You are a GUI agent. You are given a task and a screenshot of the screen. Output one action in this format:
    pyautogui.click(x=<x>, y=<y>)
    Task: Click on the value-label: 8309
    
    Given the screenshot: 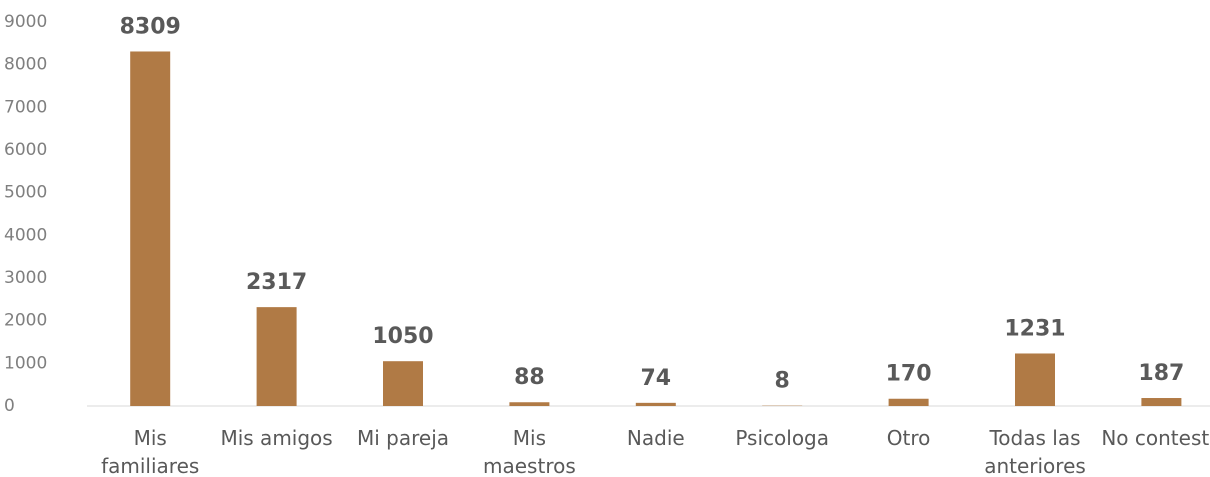 What is the action you would take?
    pyautogui.click(x=150, y=26)
    